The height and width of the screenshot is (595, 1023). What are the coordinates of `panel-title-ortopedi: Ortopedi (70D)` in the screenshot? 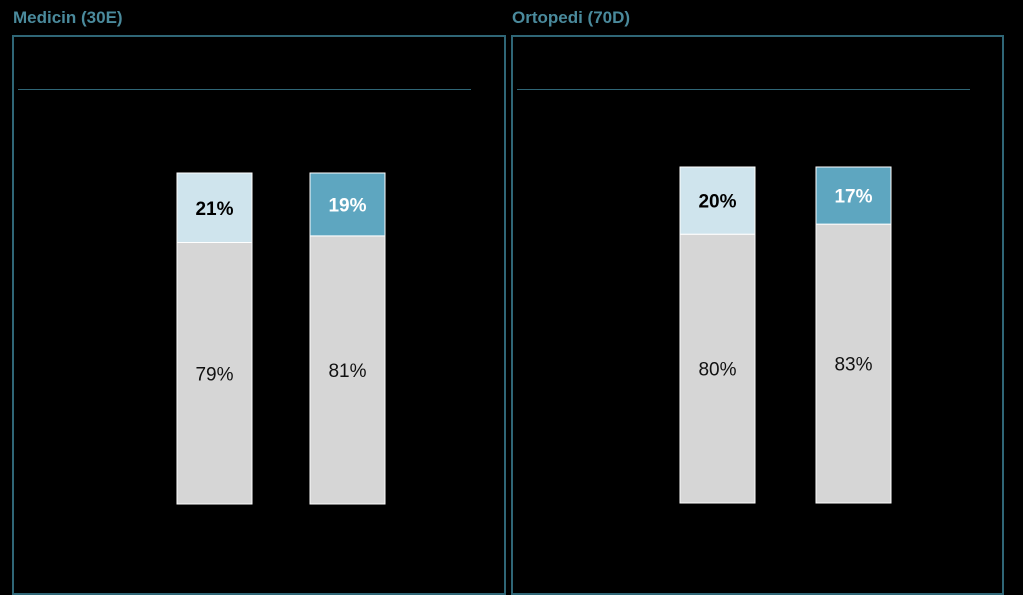 It's located at (571, 17).